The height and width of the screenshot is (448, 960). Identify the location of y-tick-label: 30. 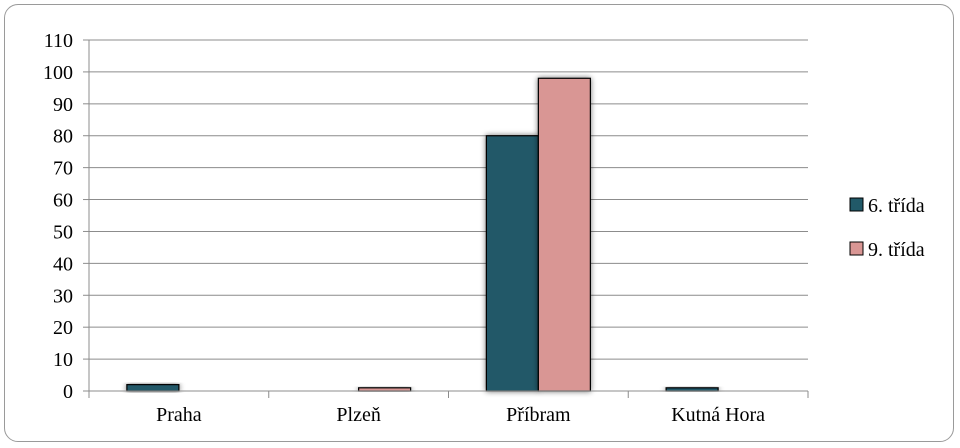
(63, 296).